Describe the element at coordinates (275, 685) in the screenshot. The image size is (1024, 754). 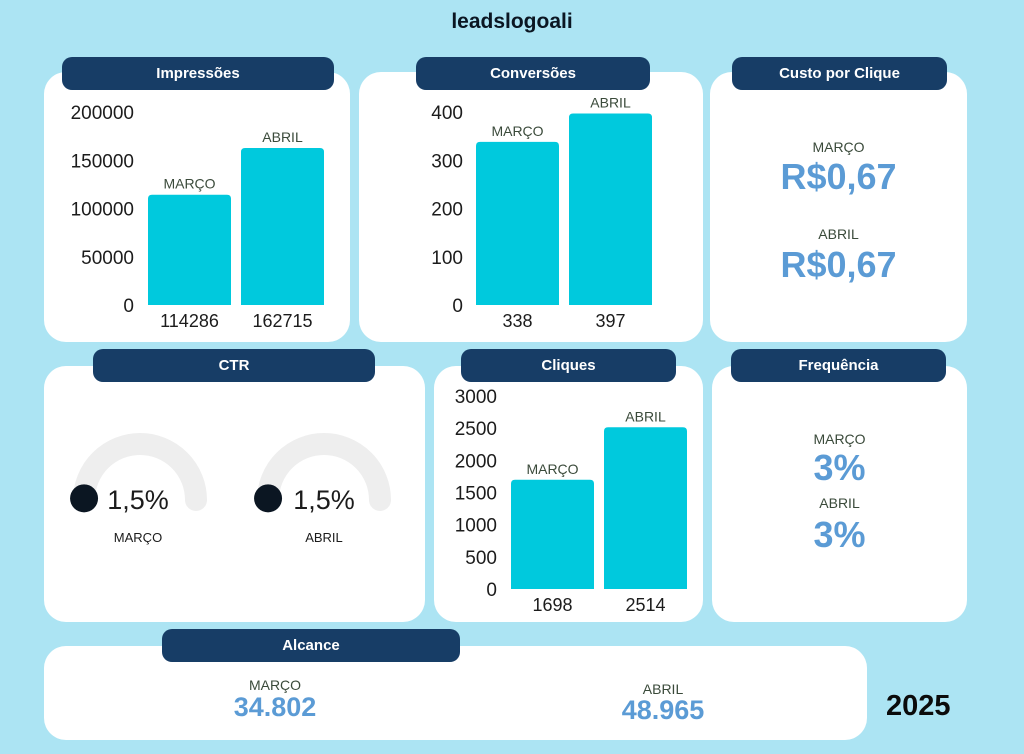
I see `alcance-m1-label: MARÇO` at that location.